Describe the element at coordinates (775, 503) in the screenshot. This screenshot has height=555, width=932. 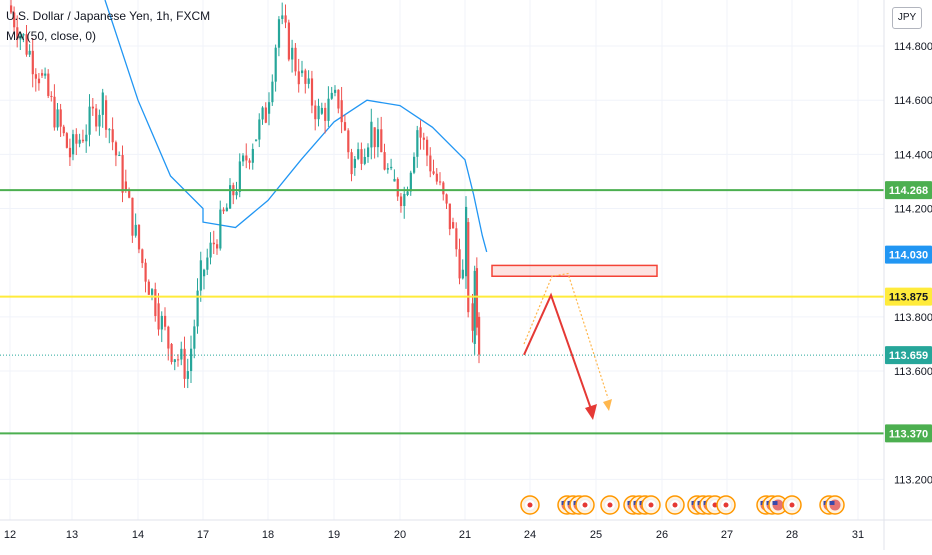
I see `us-flag-canton` at that location.